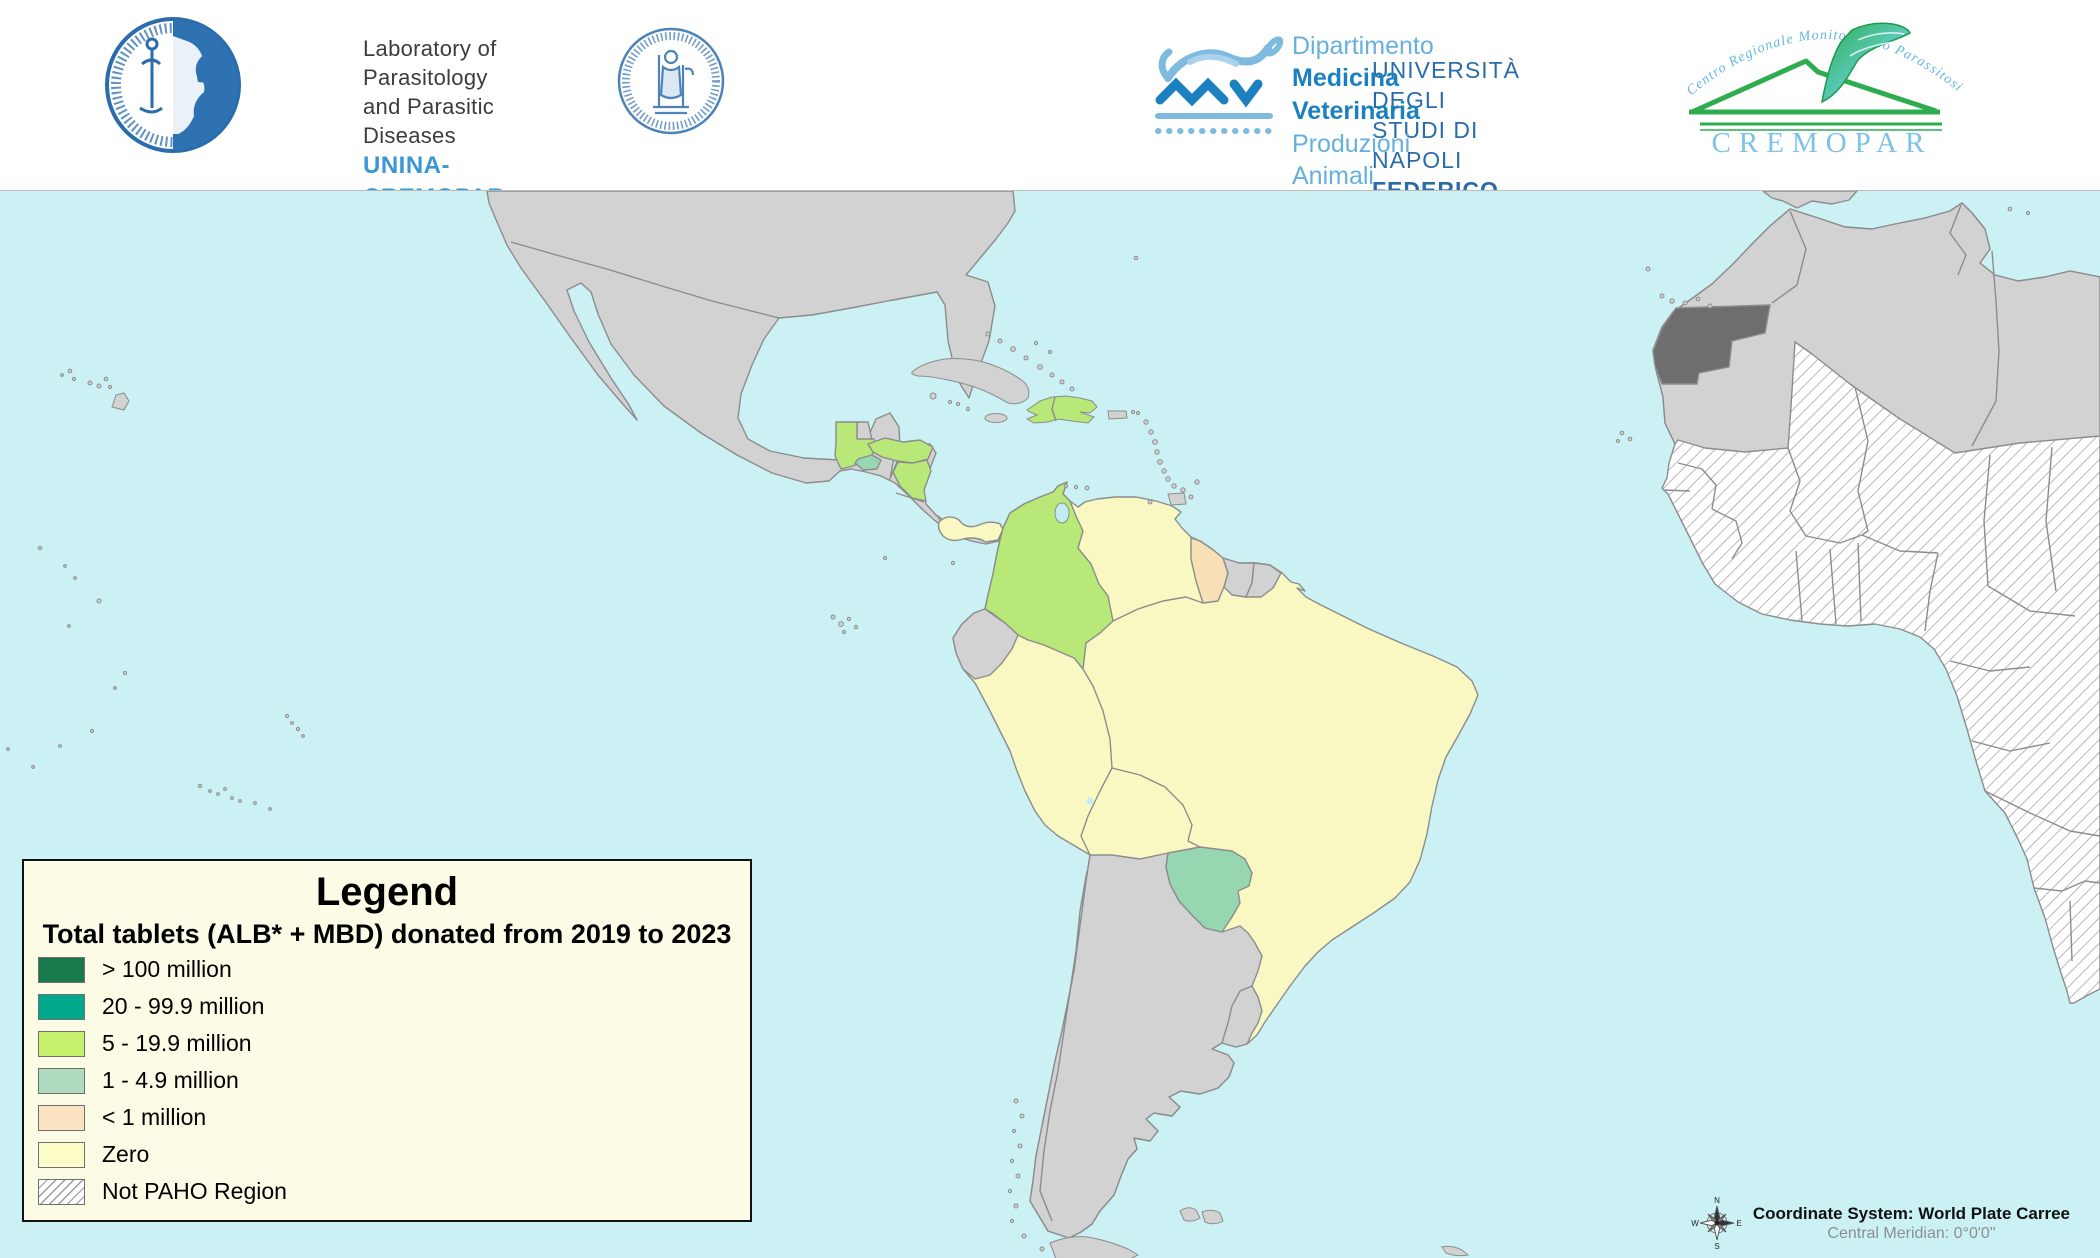 This screenshot has width=2100, height=1258. I want to click on unina-seal-globe-icon, so click(173, 85).